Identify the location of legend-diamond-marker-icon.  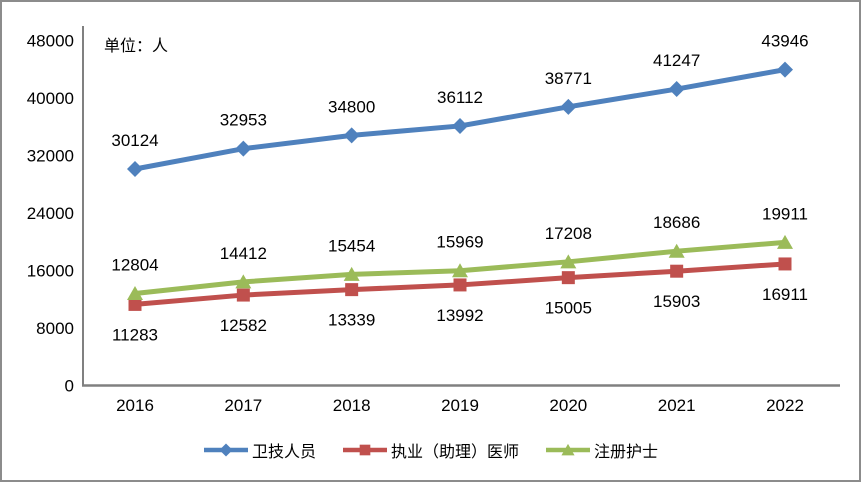
(226, 450).